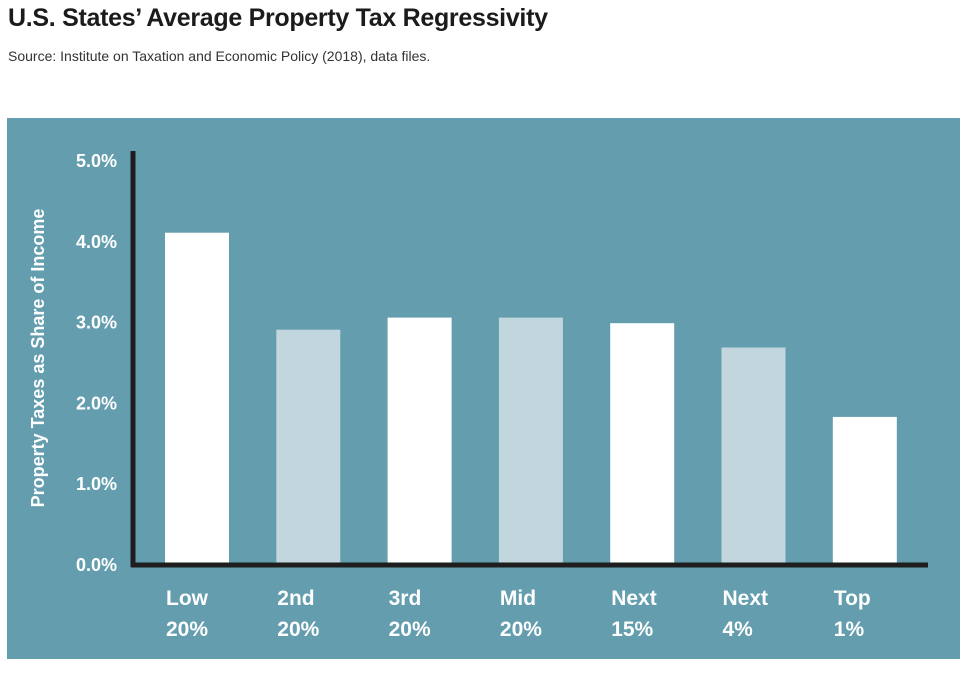  What do you see at coordinates (295, 598) in the screenshot?
I see `x-category-label: 2nd` at bounding box center [295, 598].